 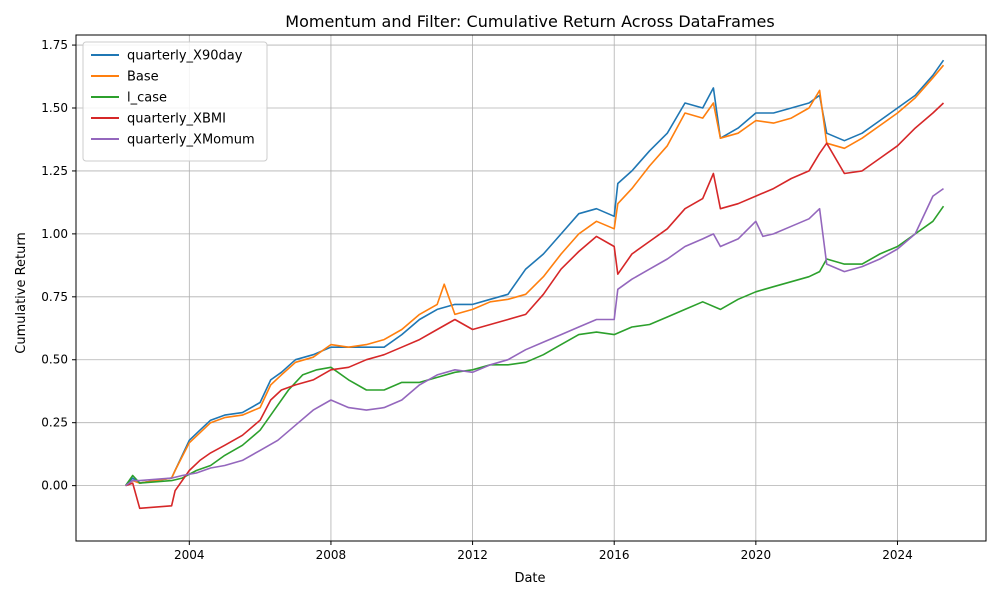 What do you see at coordinates (529, 578) in the screenshot?
I see `x-axis-label: Date` at bounding box center [529, 578].